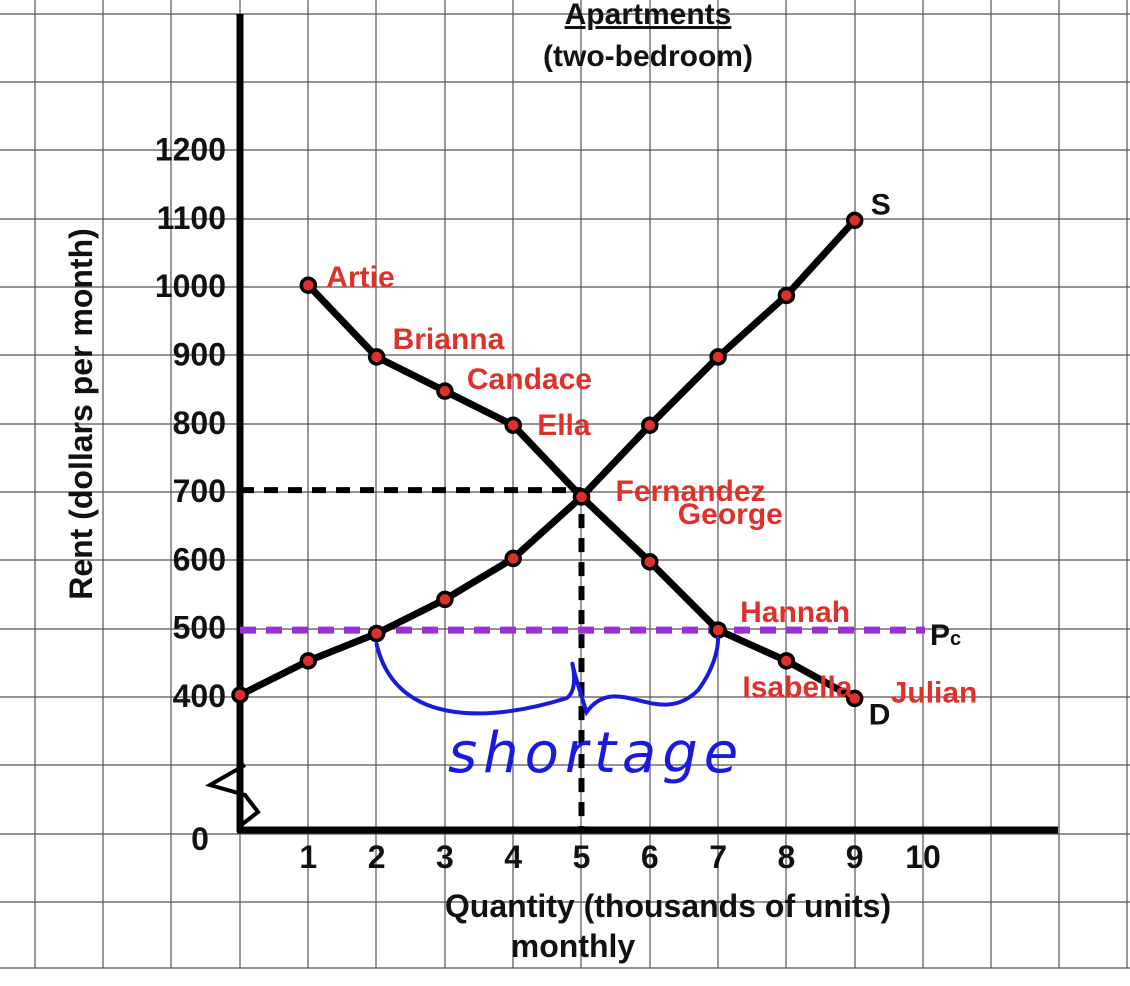 The height and width of the screenshot is (986, 1130). I want to click on y-tick-label: 600, so click(199, 559).